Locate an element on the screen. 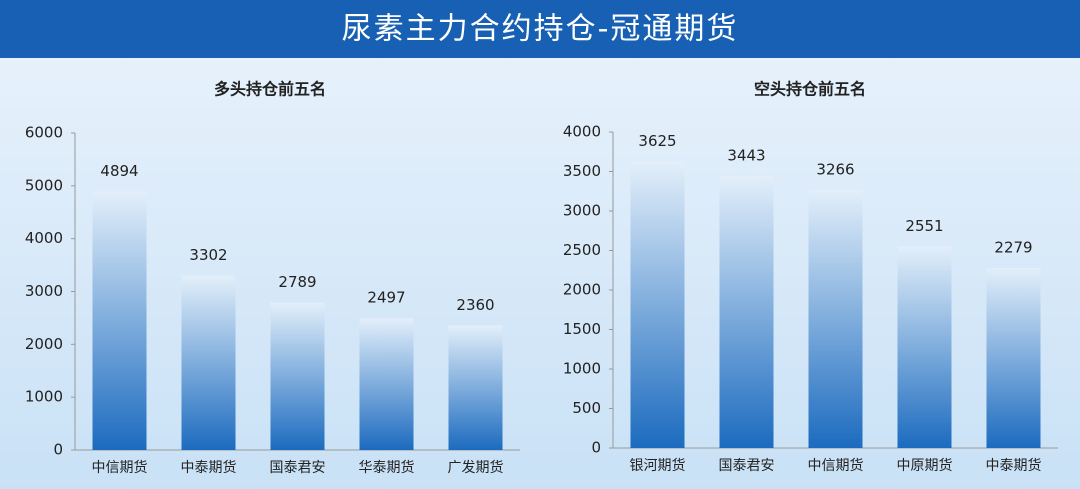 The image size is (1080, 489). value-label: 2789 is located at coordinates (297, 282).